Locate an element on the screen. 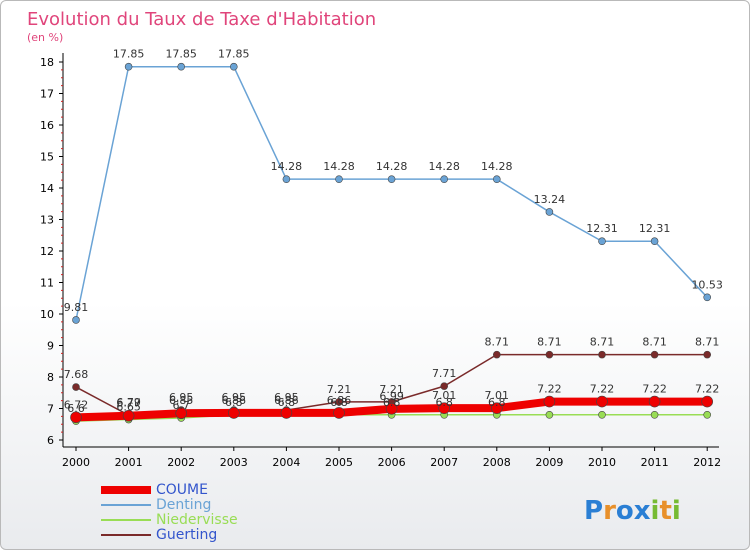 This screenshot has height=550, width=750. x-tick-label: 2003 is located at coordinates (234, 462).